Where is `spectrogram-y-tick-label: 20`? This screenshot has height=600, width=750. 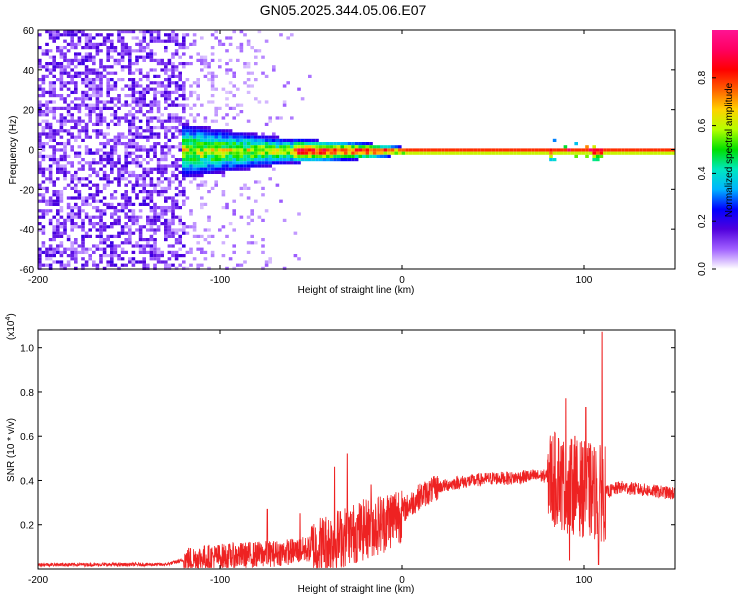 spectrogram-y-tick-label: 20 is located at coordinates (29, 111).